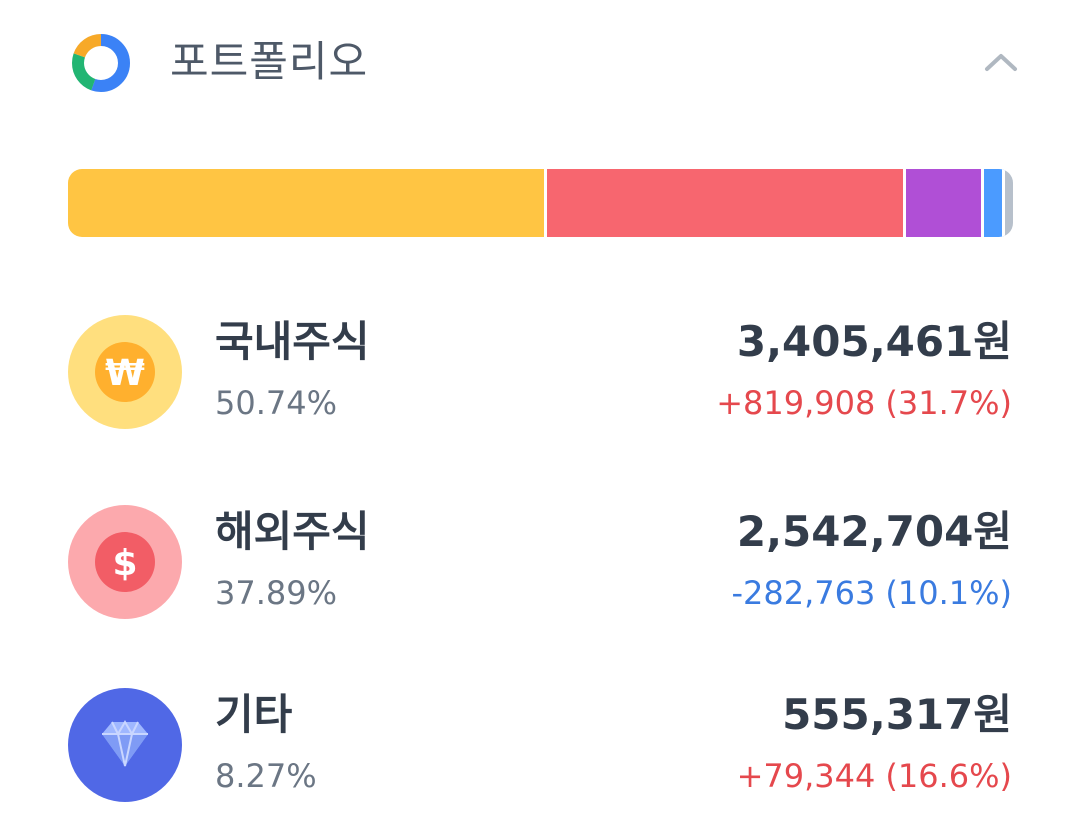 The height and width of the screenshot is (831, 1080). I want to click on asset-change: +819,908 (31.7%), so click(864, 403).